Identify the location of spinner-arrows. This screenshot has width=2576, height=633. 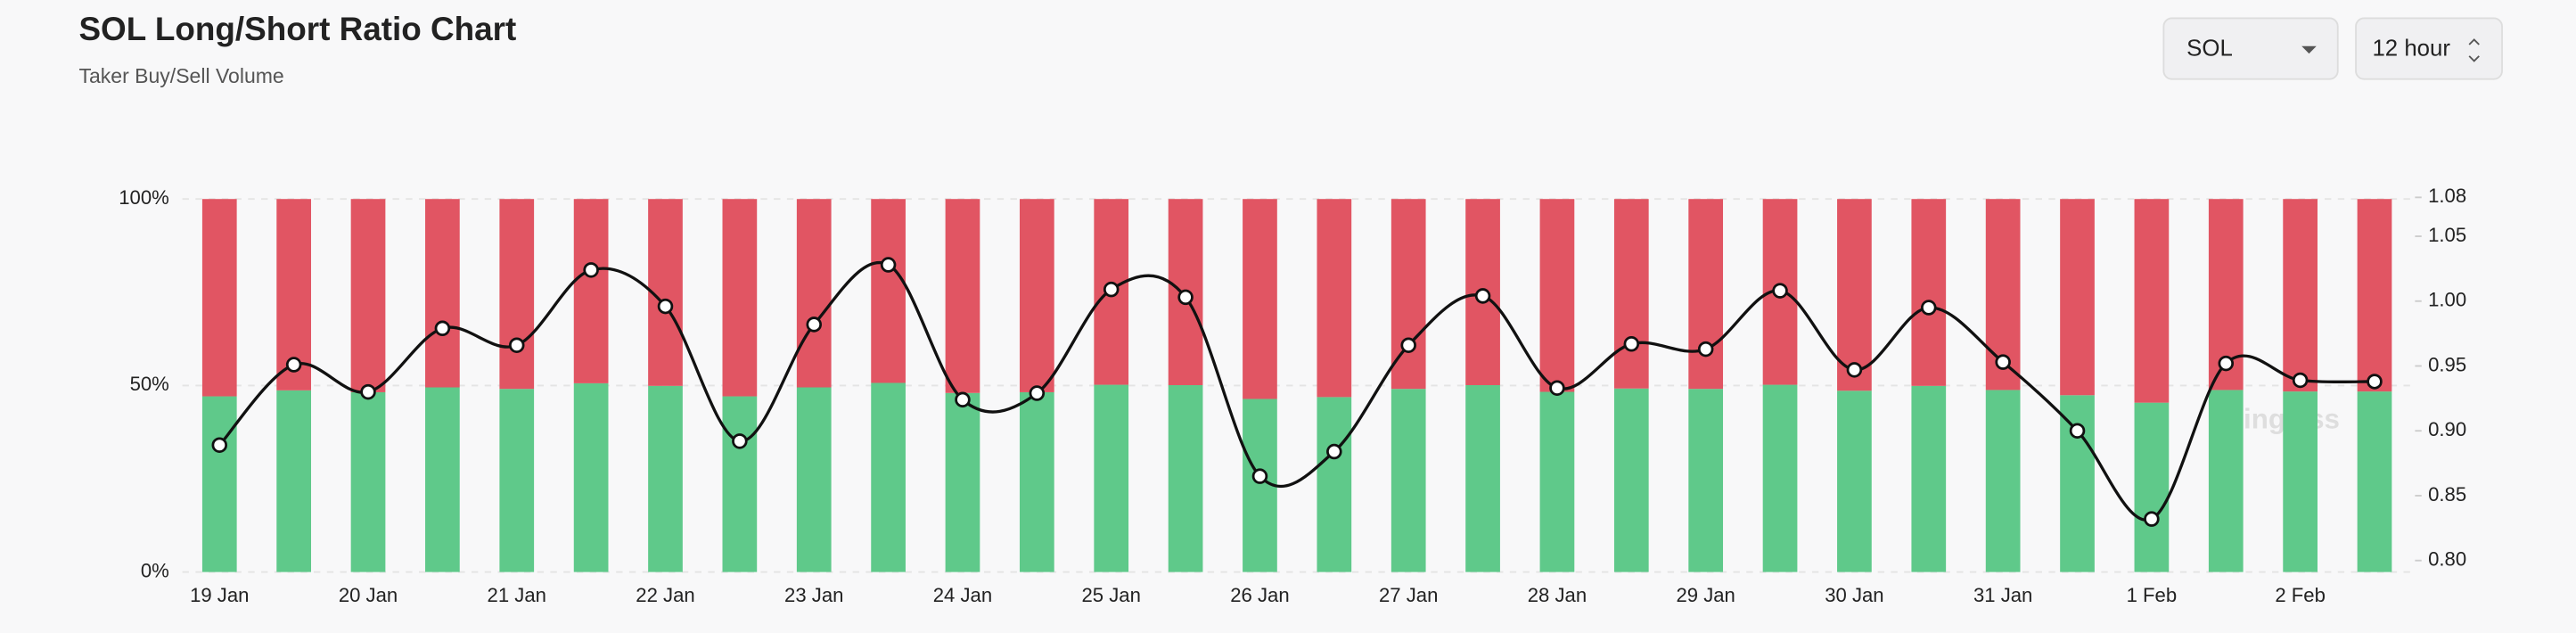
(2474, 50).